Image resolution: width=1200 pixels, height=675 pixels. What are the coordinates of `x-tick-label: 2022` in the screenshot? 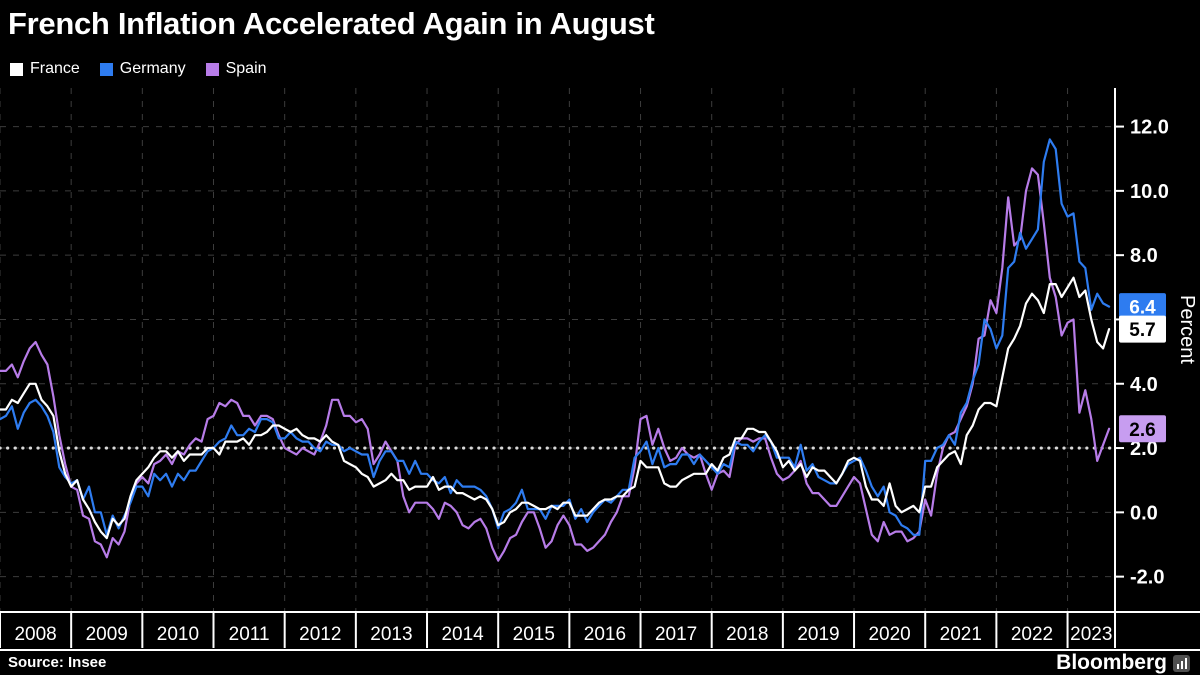 It's located at (1032, 634).